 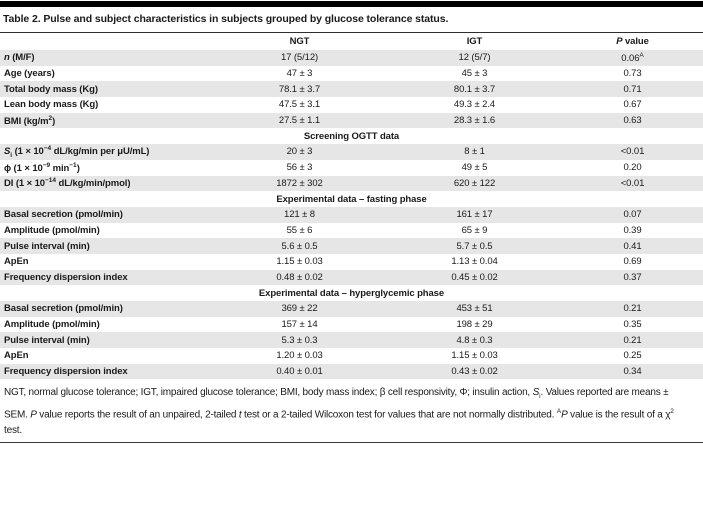 What do you see at coordinates (632, 41) in the screenshot?
I see `column-header-p-value: P value` at bounding box center [632, 41].